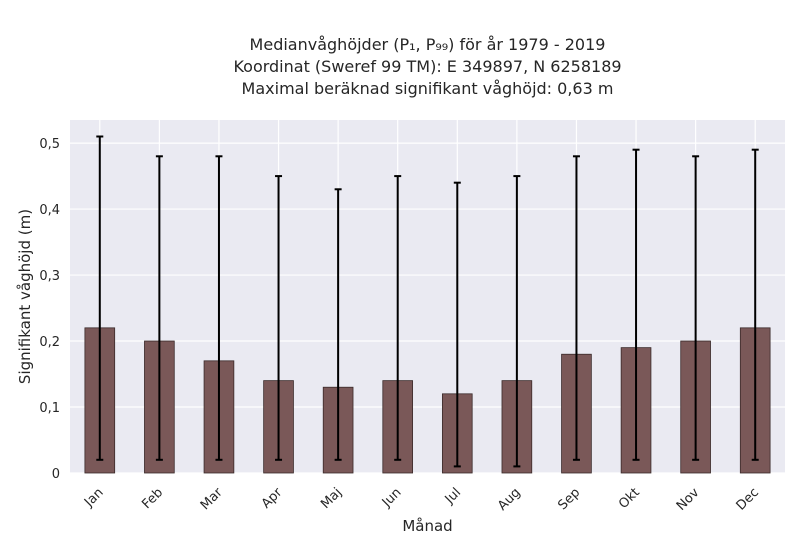  I want to click on y-axis-label: Signifikant våghöjd (m), so click(25, 296).